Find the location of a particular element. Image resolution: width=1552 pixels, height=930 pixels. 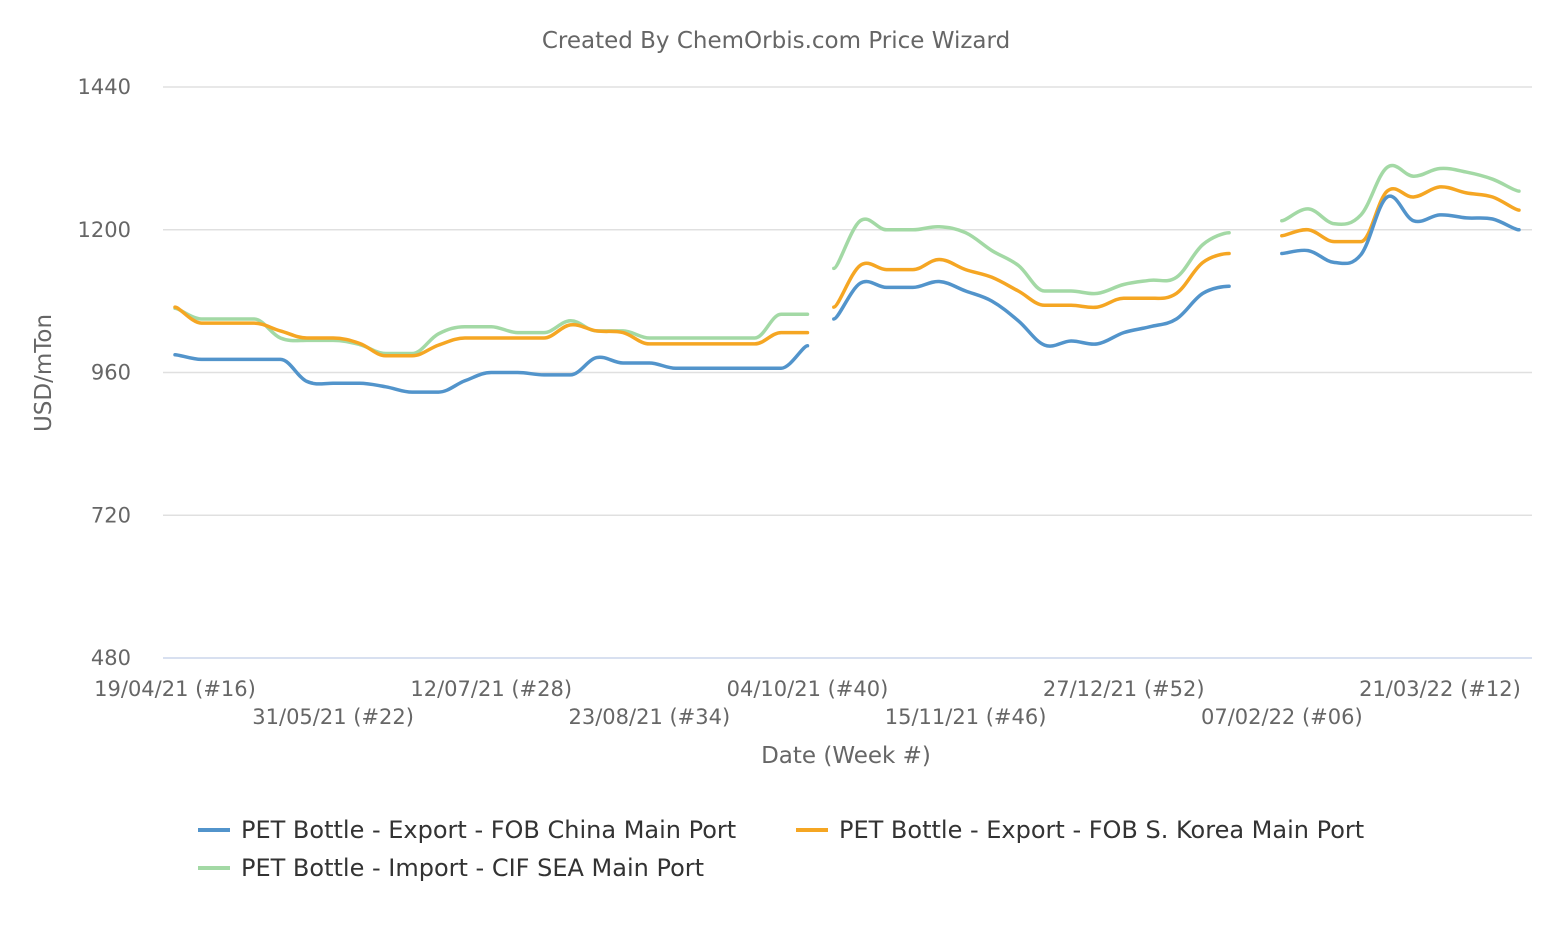

x-tick-label: 15/11/21 (#46) is located at coordinates (966, 717).